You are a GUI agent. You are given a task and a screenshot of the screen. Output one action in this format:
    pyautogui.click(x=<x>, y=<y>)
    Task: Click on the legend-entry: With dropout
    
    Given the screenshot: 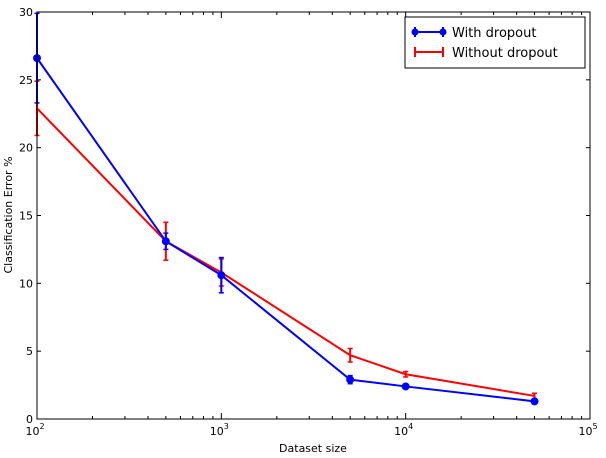 What is the action you would take?
    pyautogui.click(x=473, y=33)
    